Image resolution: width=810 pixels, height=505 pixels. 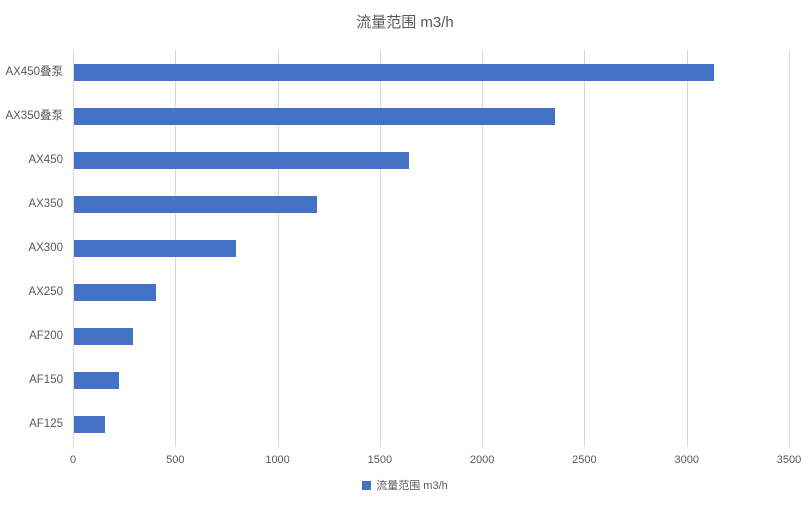 I want to click on x-tick-label: 2500, so click(x=584, y=460).